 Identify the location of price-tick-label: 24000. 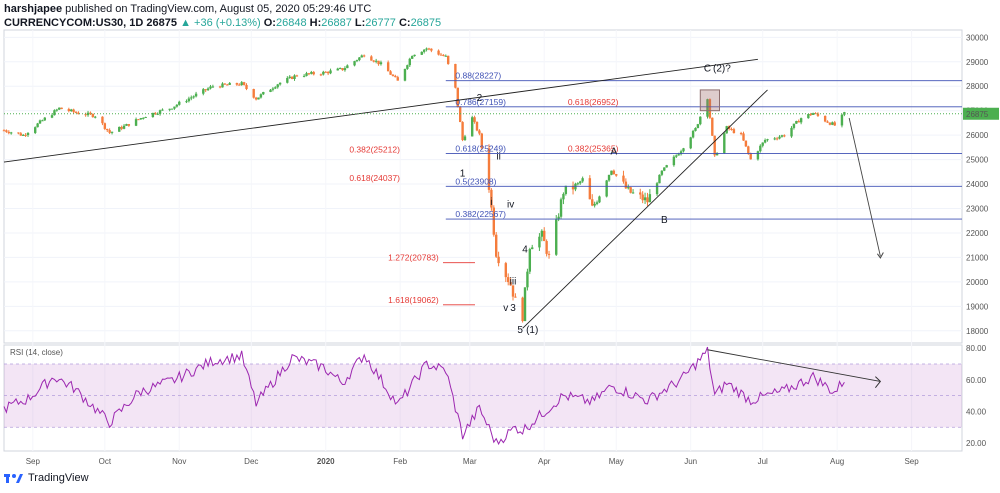
(977, 184).